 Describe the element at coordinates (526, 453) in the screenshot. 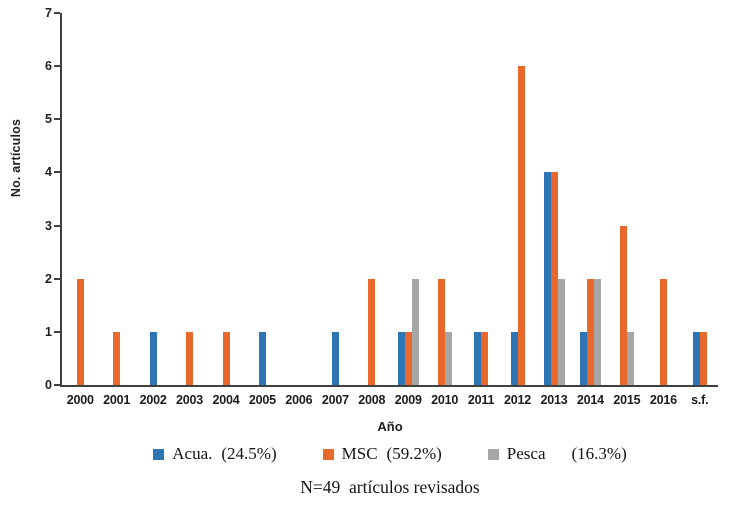

I see `legend-label-pesca: Pesca` at that location.